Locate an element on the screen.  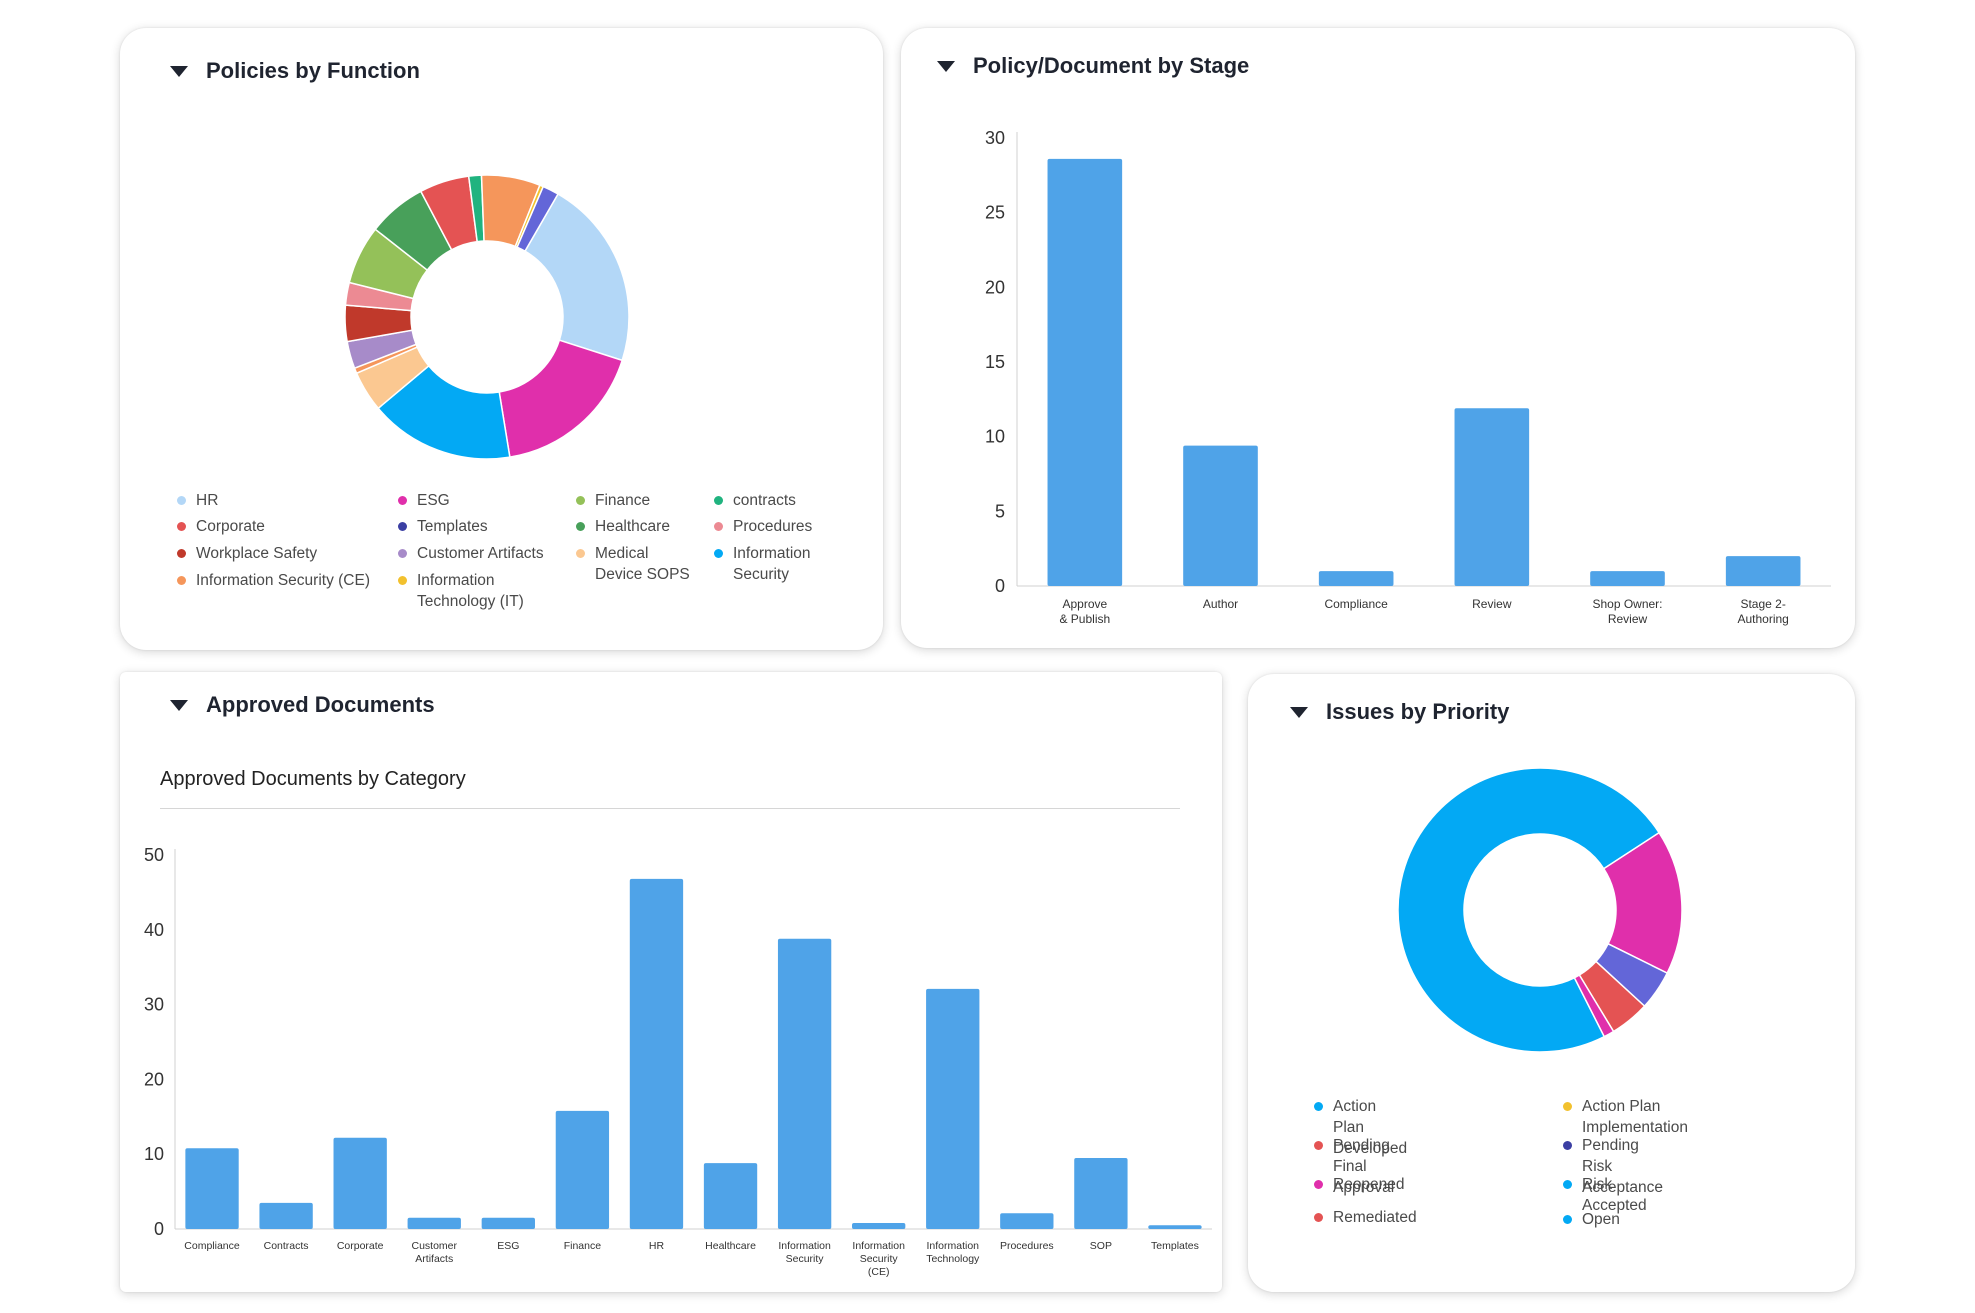
issues-donut-chart is located at coordinates (1540, 910).